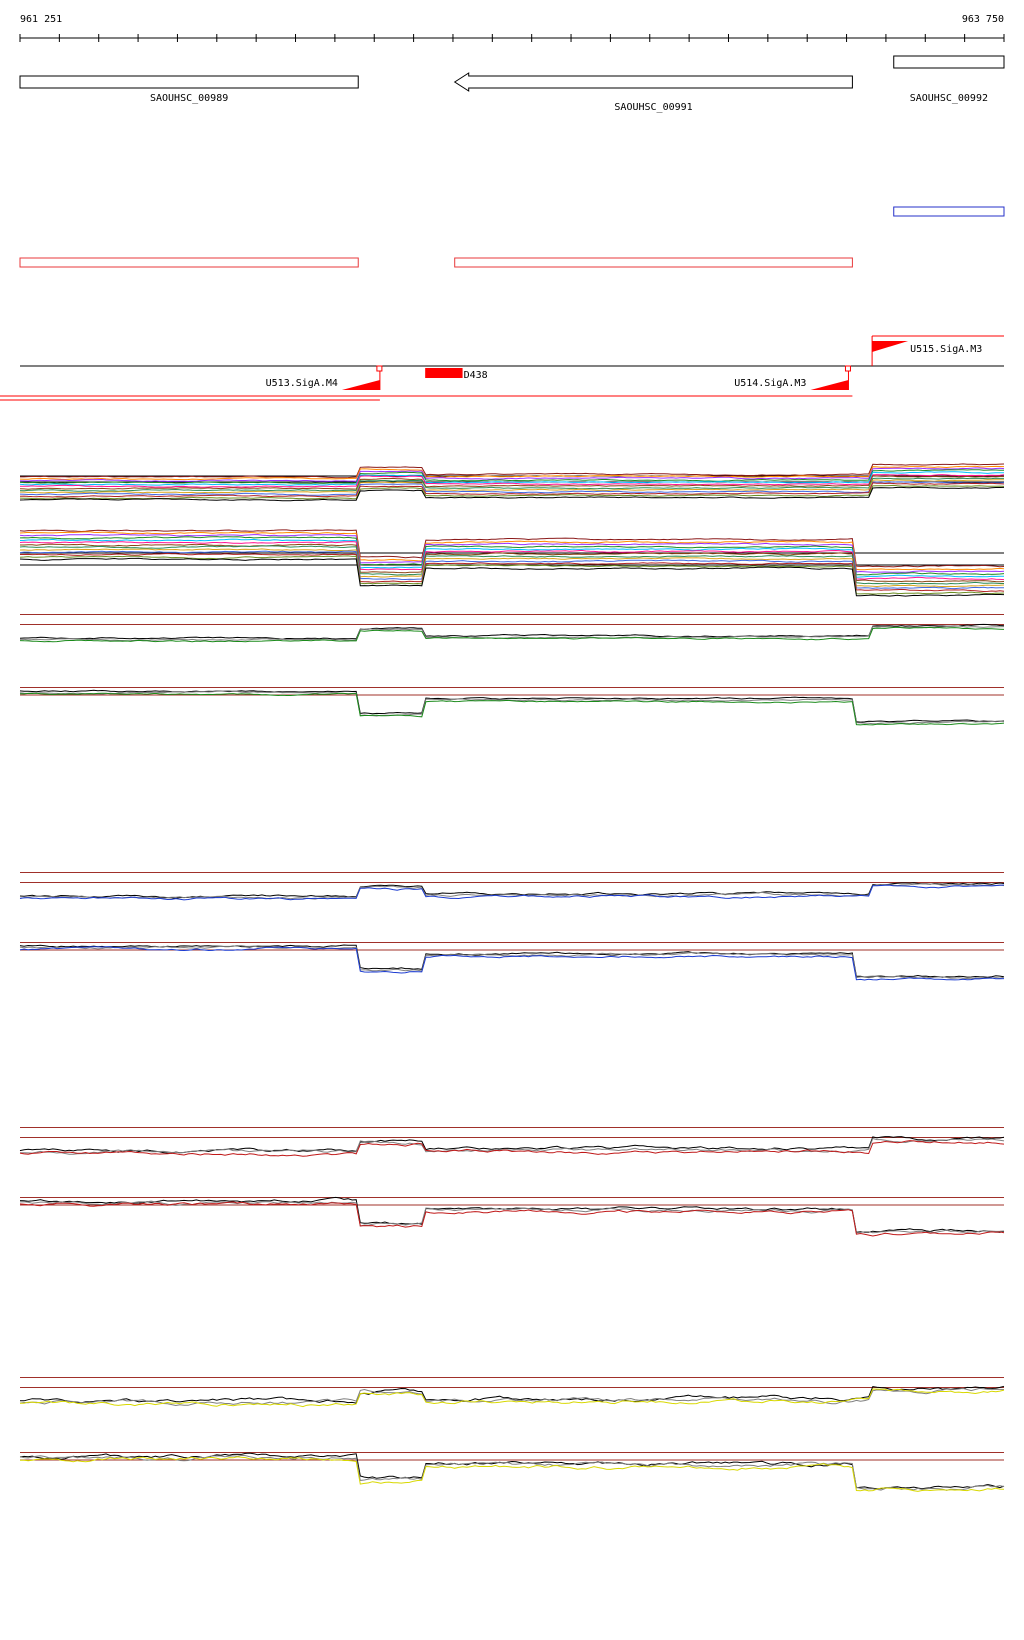 The image size is (1024, 1640). I want to click on feature-label: D438, so click(476, 375).